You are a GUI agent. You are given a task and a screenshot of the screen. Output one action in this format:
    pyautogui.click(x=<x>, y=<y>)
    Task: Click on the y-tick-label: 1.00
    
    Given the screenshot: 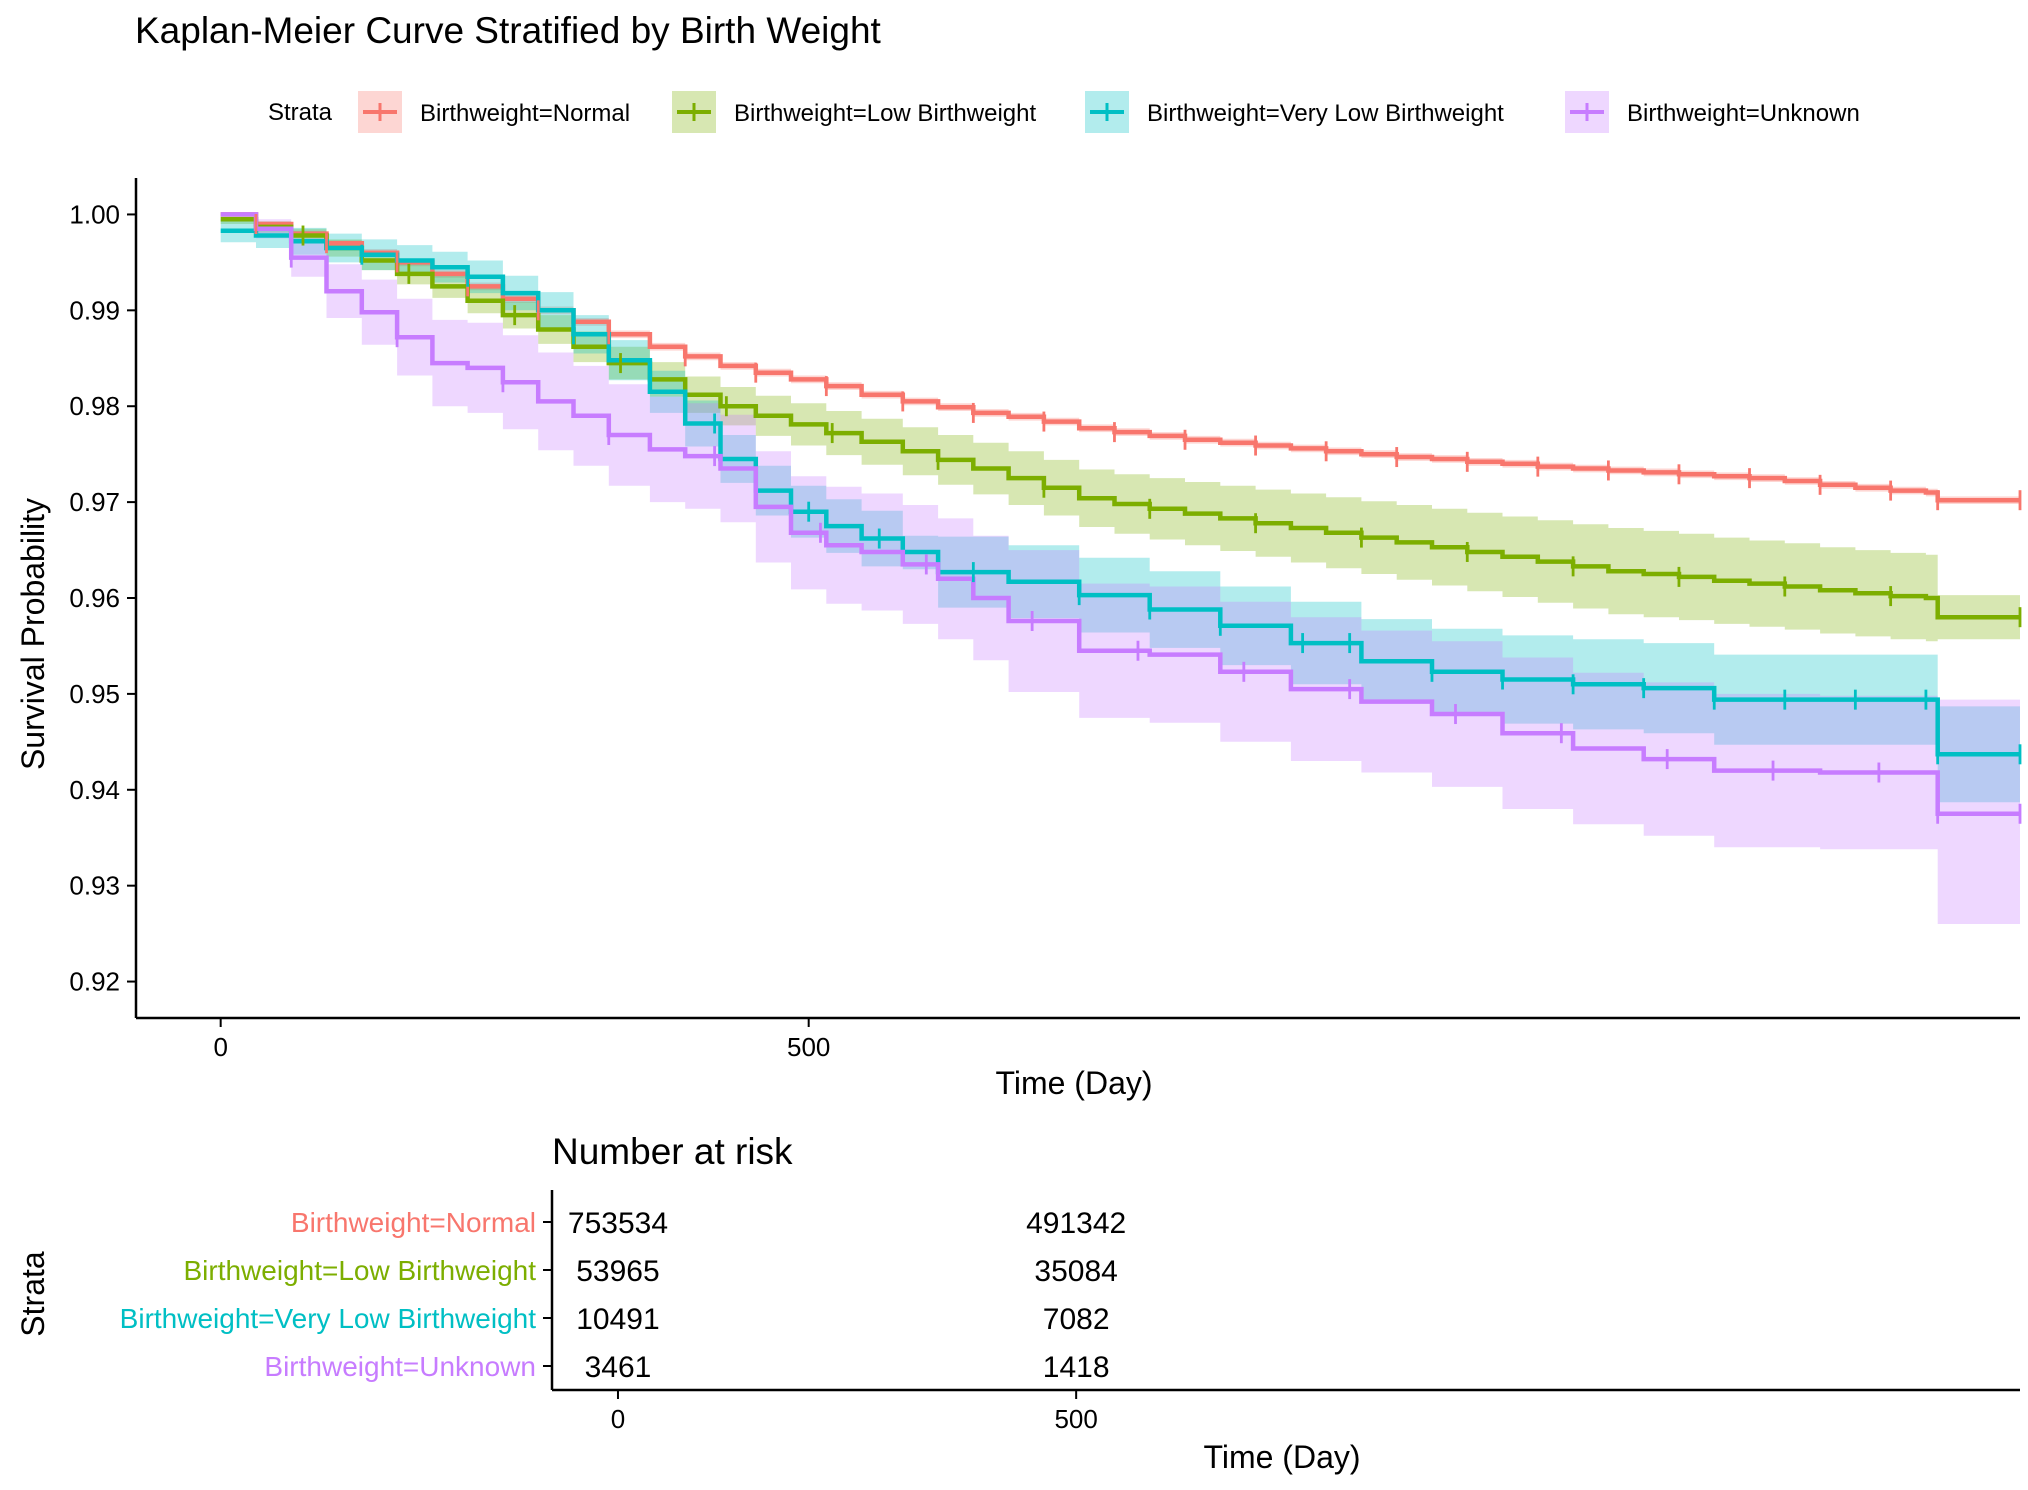 What is the action you would take?
    pyautogui.click(x=94, y=214)
    